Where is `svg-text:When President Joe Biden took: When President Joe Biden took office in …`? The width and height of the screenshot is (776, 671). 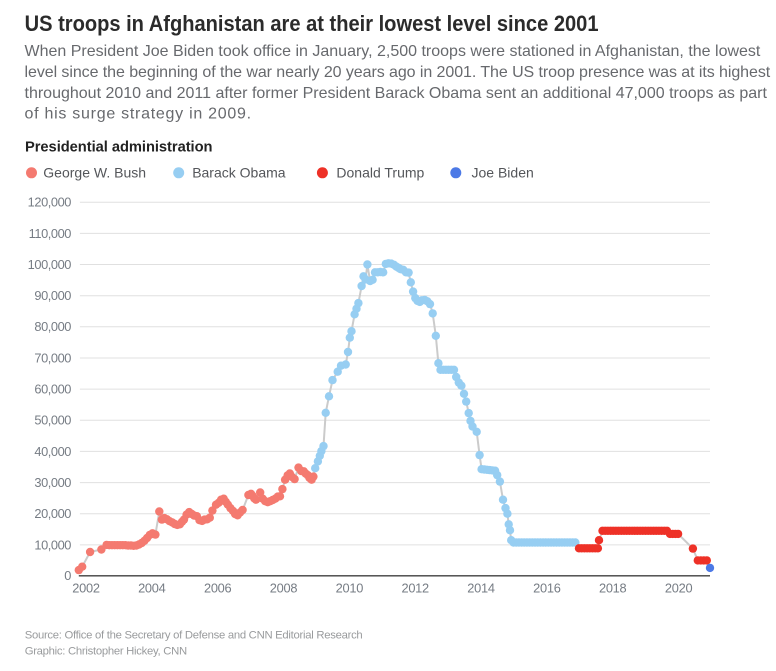 svg-text:When President Joe Biden took: When President Joe Biden took office in … is located at coordinates (393, 51).